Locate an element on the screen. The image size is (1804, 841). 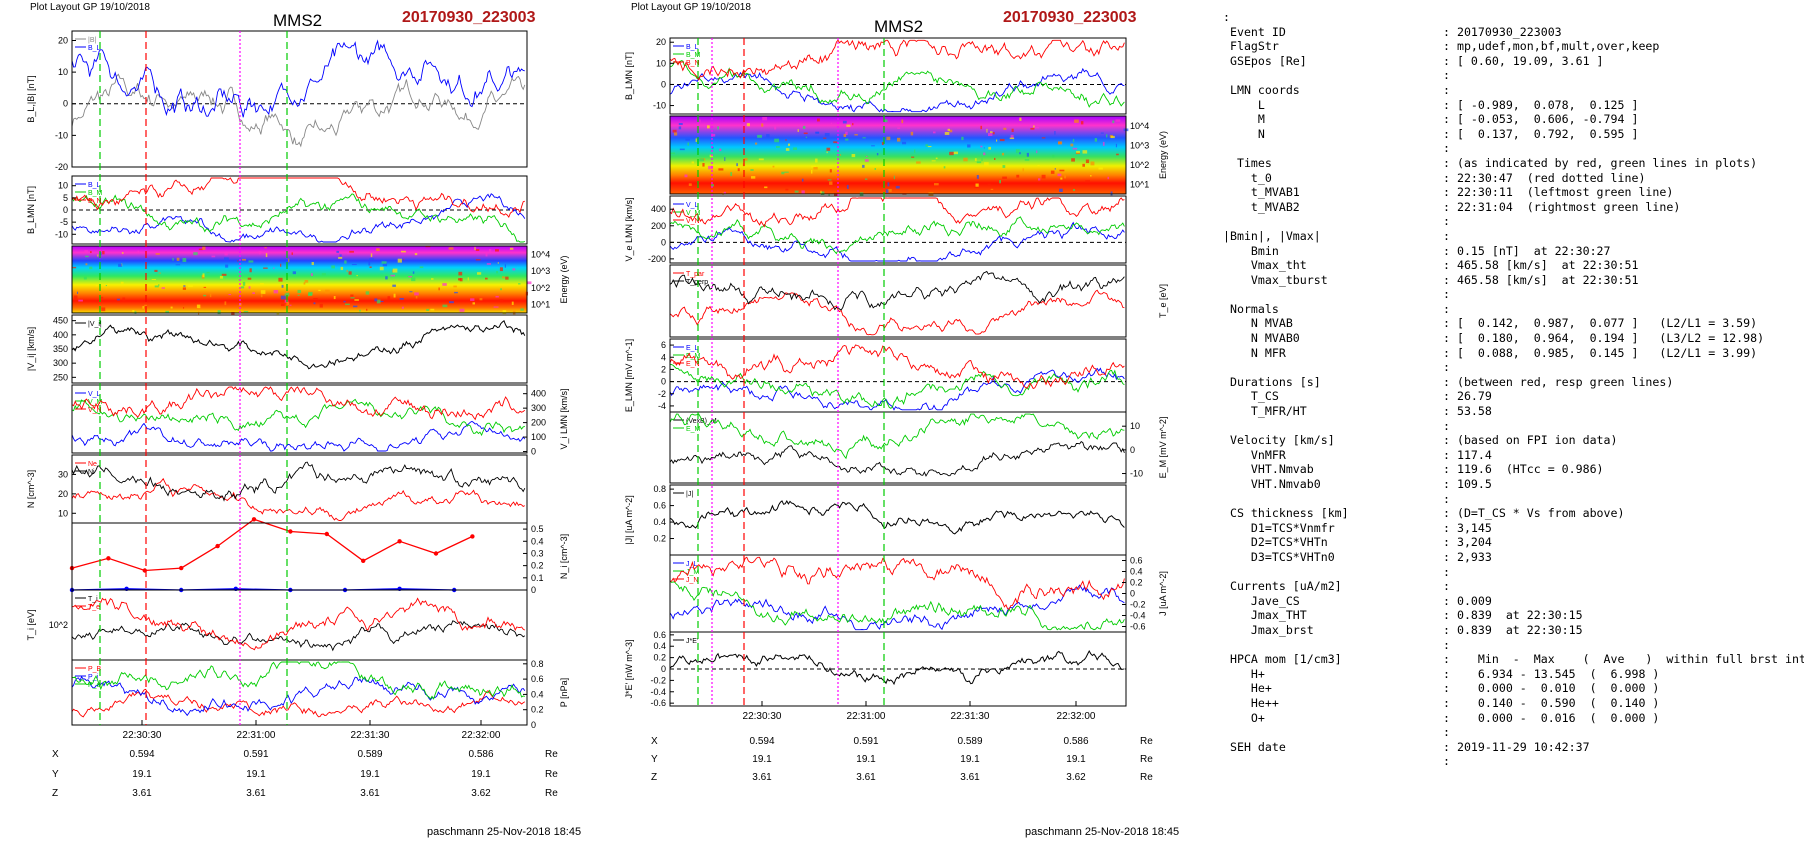
left-plot-header: Plot Layout GP 19/10/2018 is located at coordinates (90, 7).